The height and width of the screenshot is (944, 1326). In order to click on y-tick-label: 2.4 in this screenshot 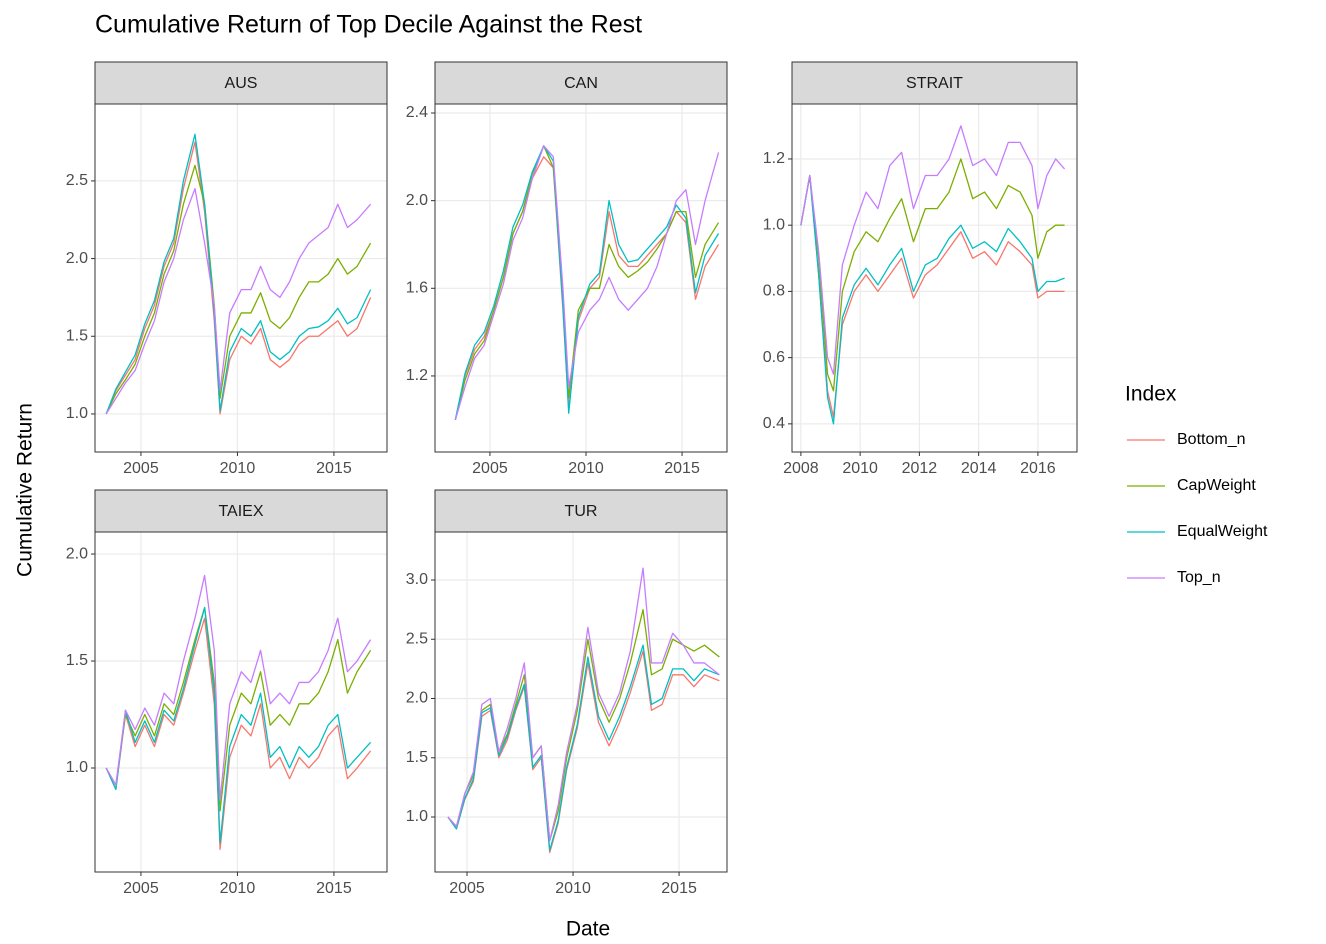, I will do `click(417, 112)`.